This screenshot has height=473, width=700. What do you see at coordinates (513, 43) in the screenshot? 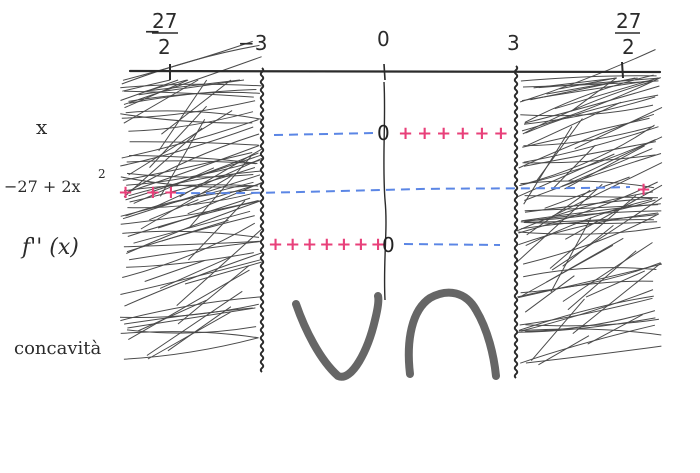
I see `tick-label-pos-3: 3` at bounding box center [513, 43].